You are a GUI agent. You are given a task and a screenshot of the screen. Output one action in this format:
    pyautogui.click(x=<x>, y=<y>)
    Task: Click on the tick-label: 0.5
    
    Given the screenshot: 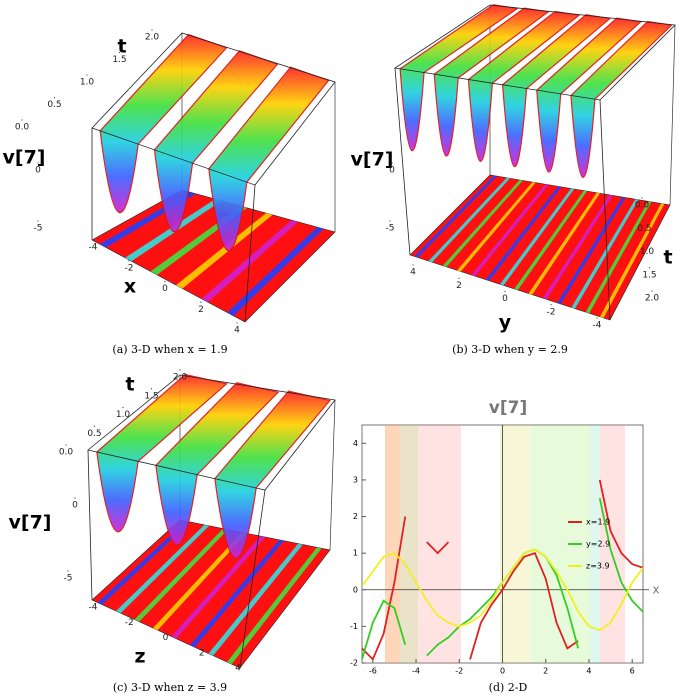 What is the action you would take?
    pyautogui.click(x=54, y=105)
    